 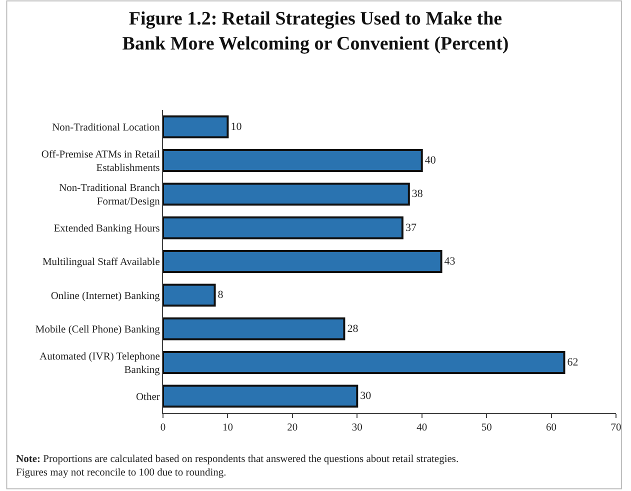 I want to click on data-label: 28, so click(x=353, y=328).